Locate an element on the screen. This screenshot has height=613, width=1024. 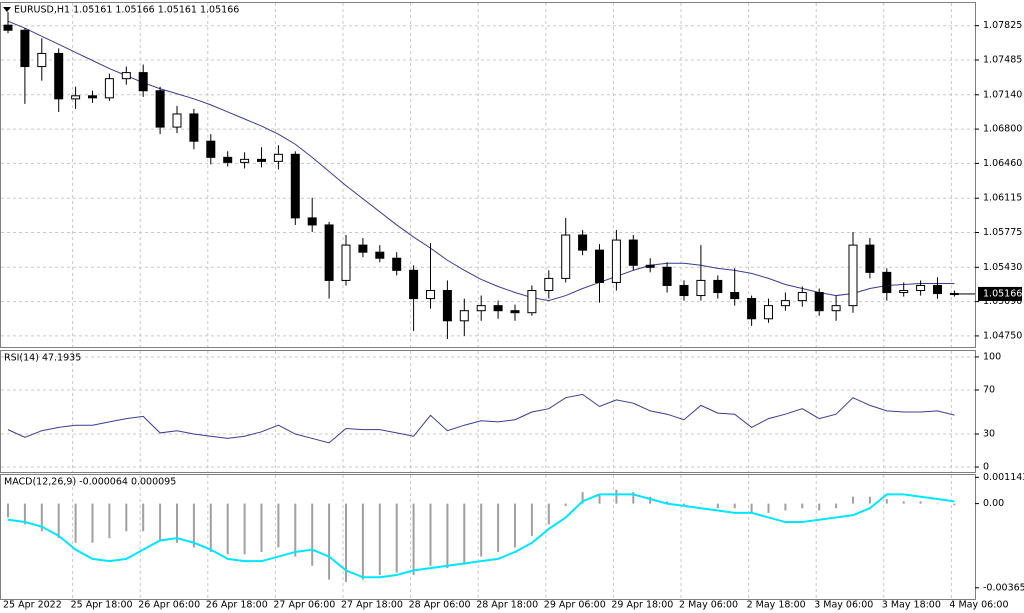
last-price-box is located at coordinates (1000, 293).